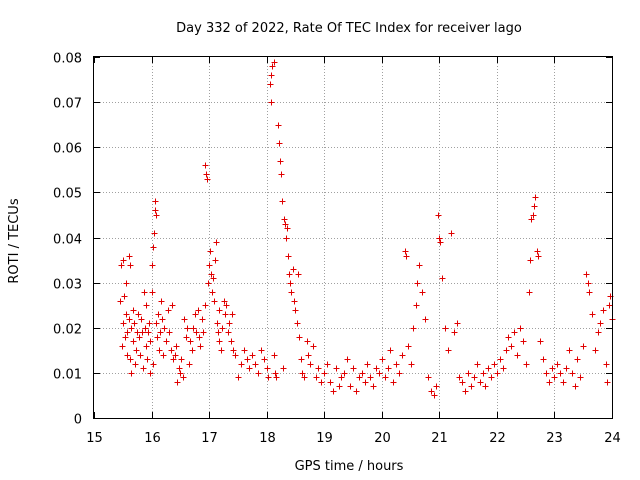  Describe the element at coordinates (67, 285) in the screenshot. I see `y-tick-label: 0.03` at that location.